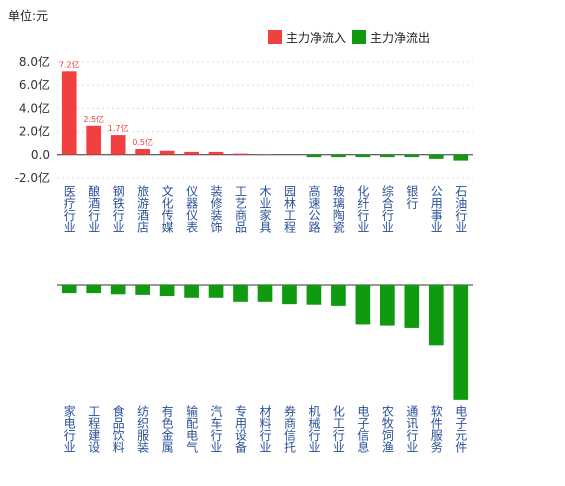  What do you see at coordinates (436, 209) in the screenshot?
I see `x-tick-label: 公用事业` at bounding box center [436, 209].